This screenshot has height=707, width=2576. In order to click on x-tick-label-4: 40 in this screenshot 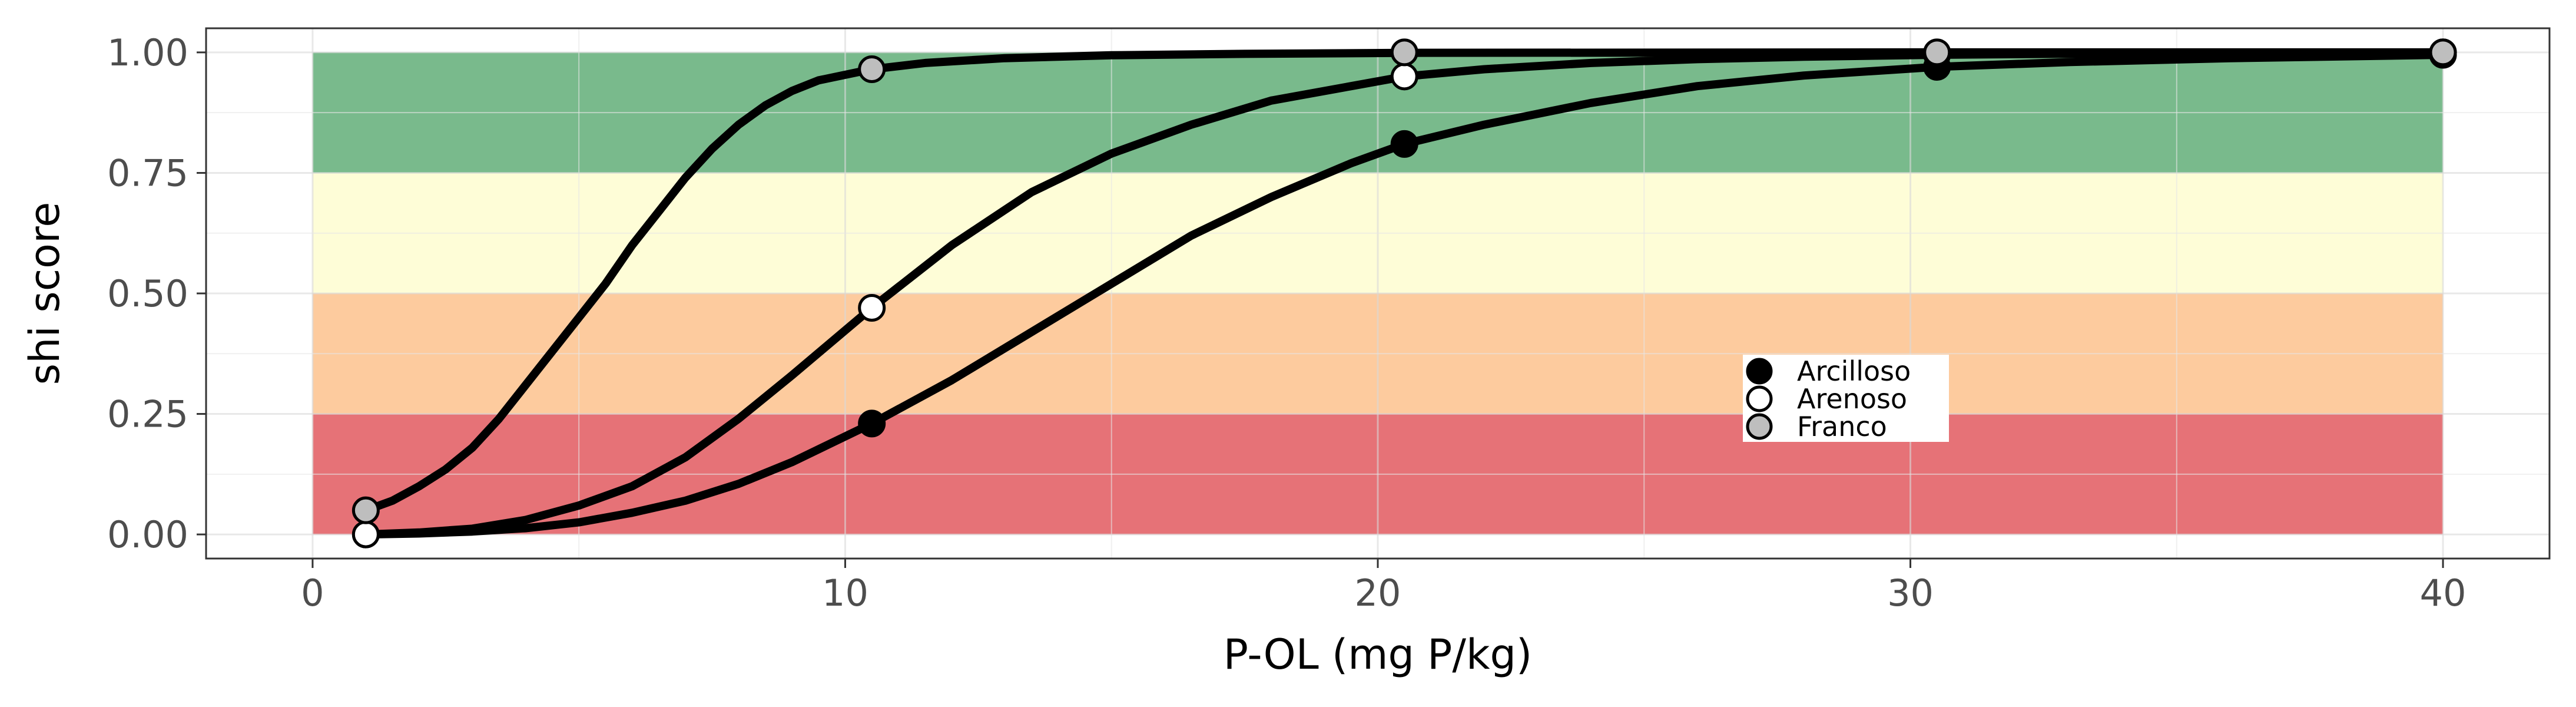, I will do `click(2443, 593)`.